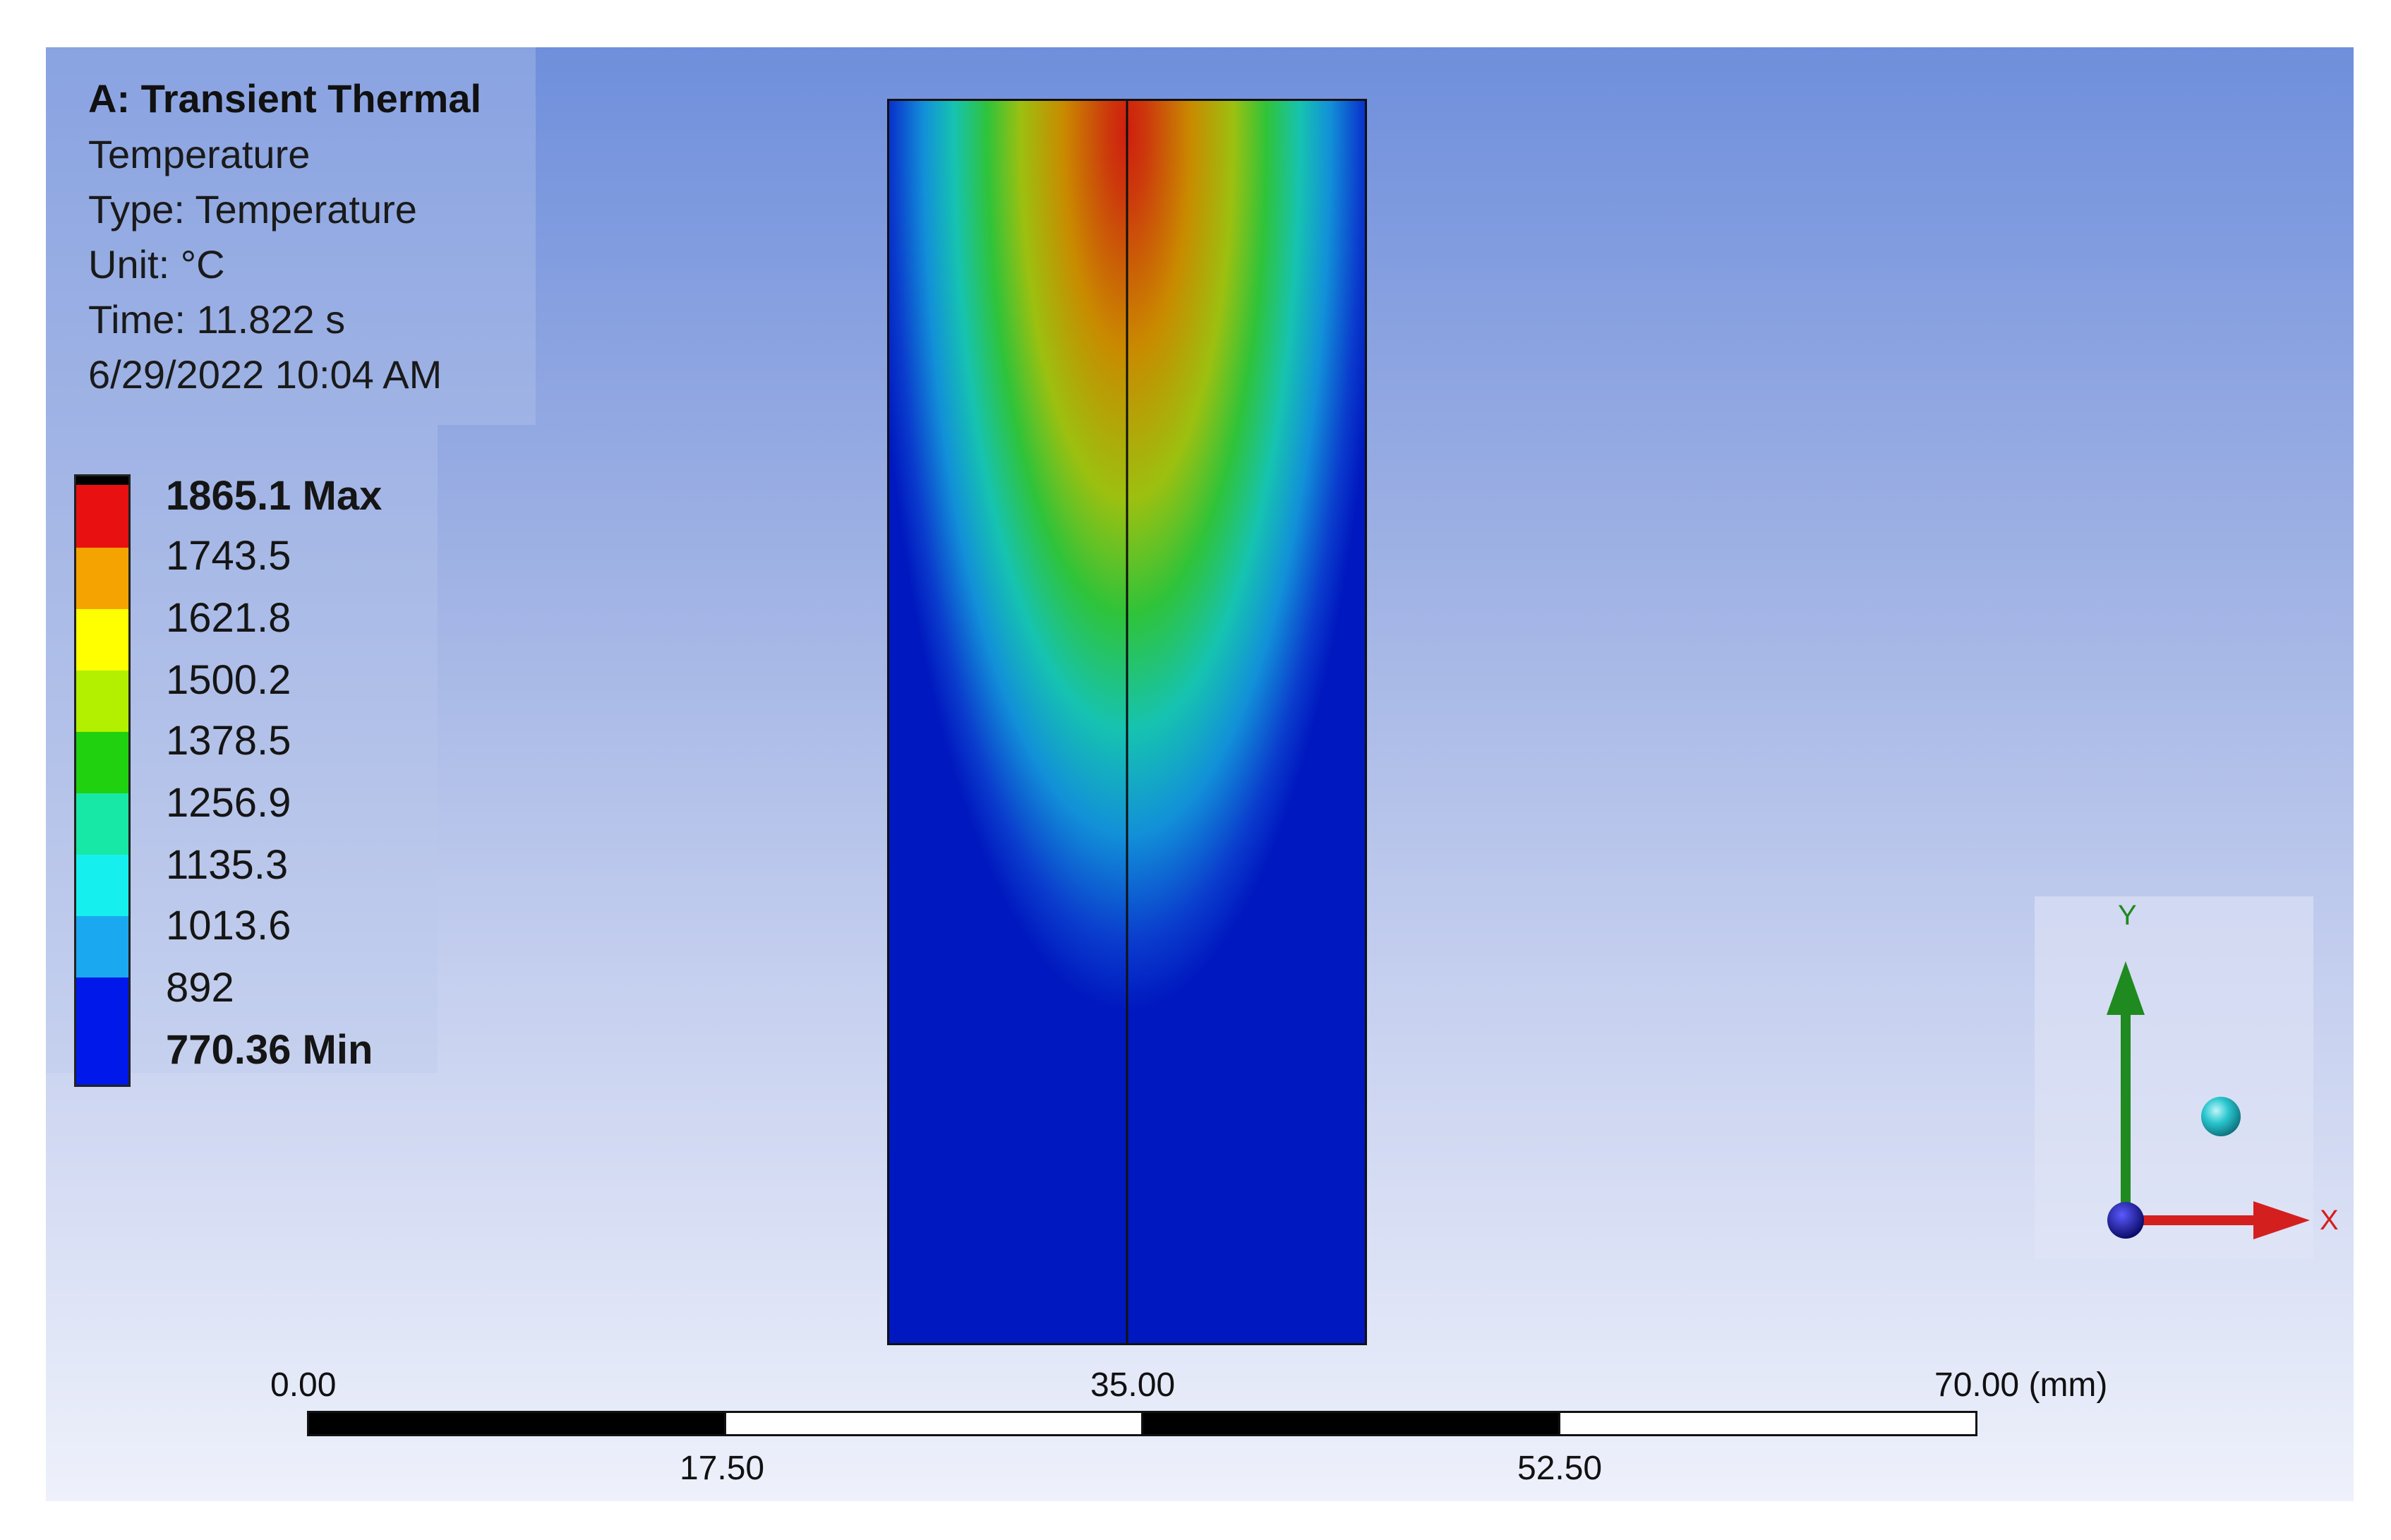 The height and width of the screenshot is (1540, 2391). What do you see at coordinates (217, 319) in the screenshot?
I see `result-time: Time: 11.822 s` at bounding box center [217, 319].